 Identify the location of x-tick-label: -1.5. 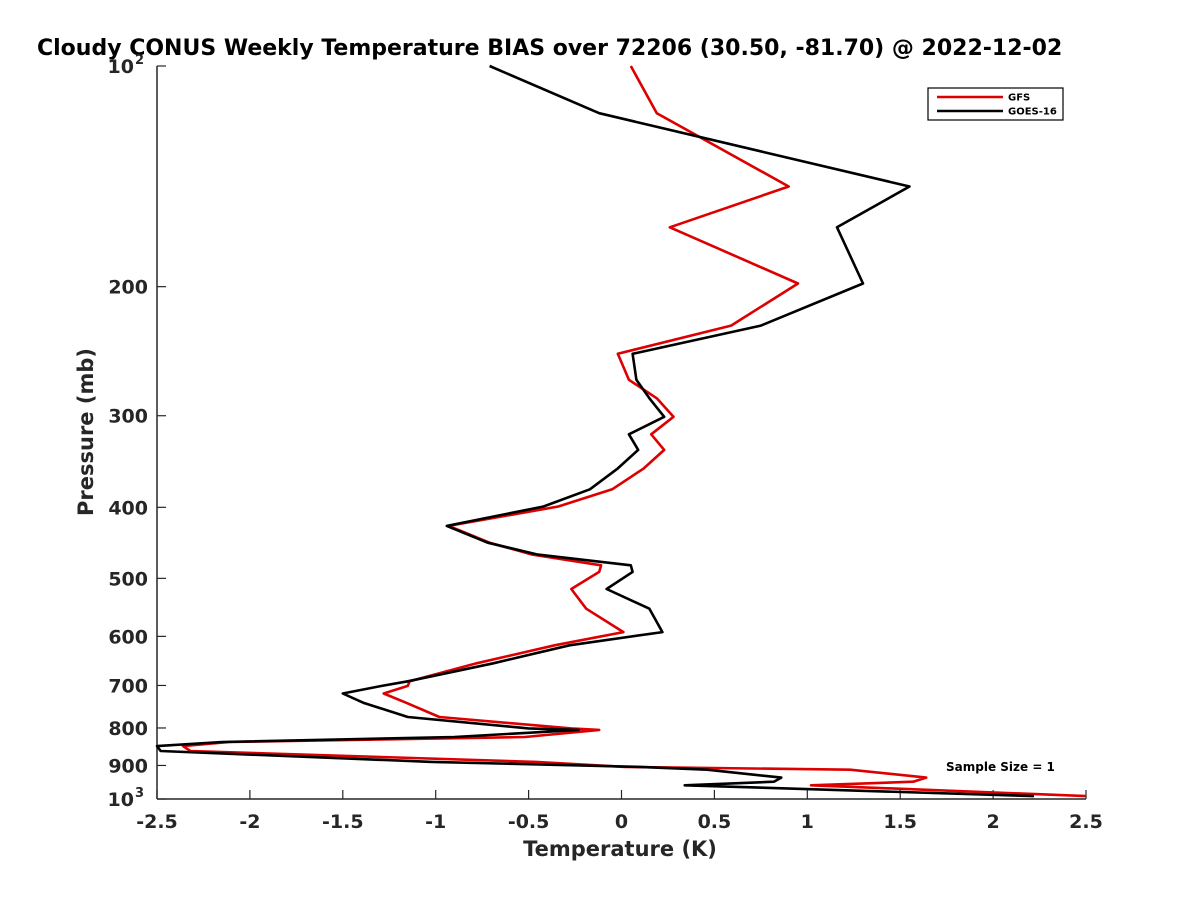
(343, 822).